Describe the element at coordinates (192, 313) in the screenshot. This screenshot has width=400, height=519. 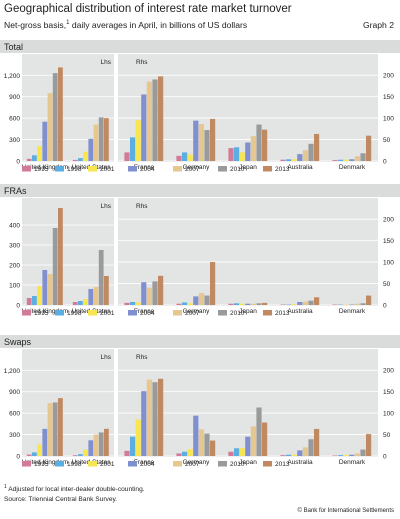
I see `legend-label-2007: 2007` at that location.